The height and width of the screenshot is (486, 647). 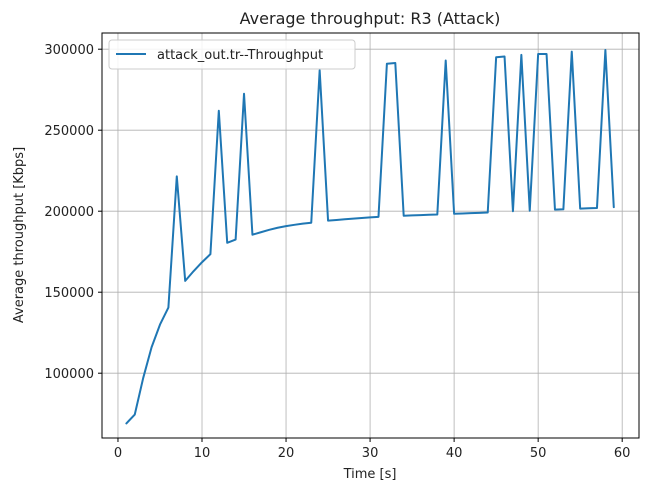 What do you see at coordinates (69, 131) in the screenshot?
I see `y-tick-label: 250000` at bounding box center [69, 131].